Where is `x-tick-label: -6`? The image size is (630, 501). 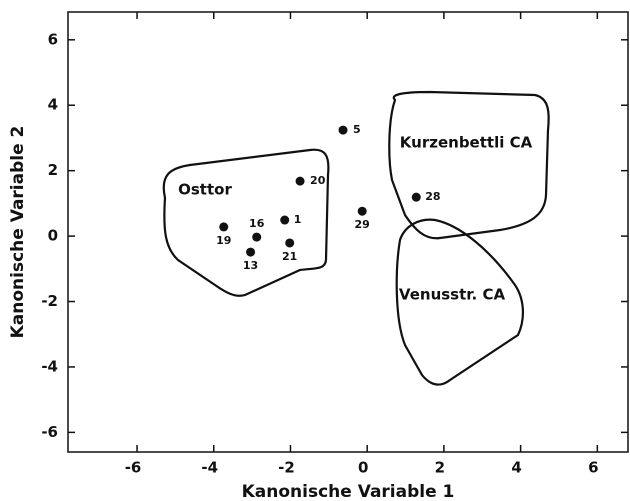 x-tick-label: -6 is located at coordinates (133, 468).